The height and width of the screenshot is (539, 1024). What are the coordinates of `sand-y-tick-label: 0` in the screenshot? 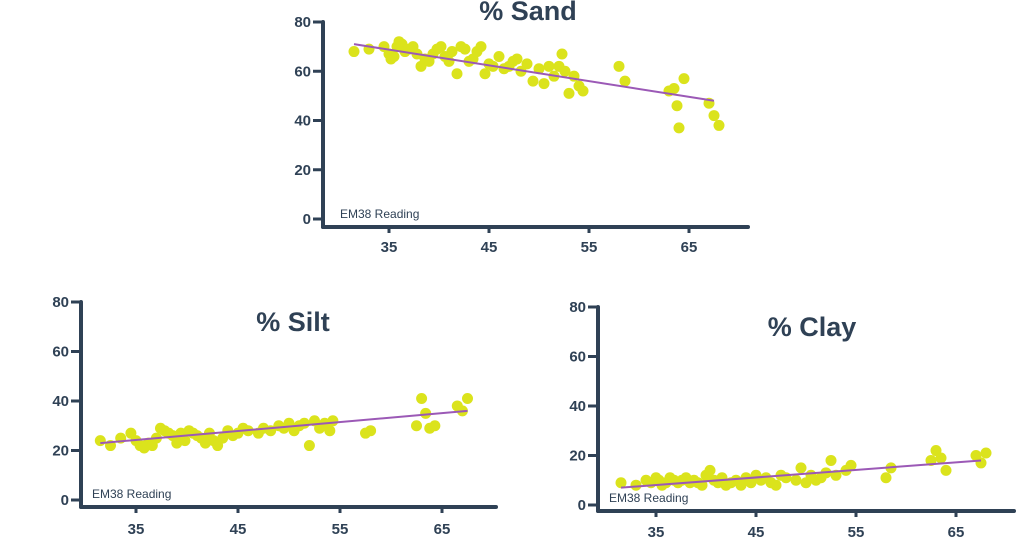 It's located at (307, 219).